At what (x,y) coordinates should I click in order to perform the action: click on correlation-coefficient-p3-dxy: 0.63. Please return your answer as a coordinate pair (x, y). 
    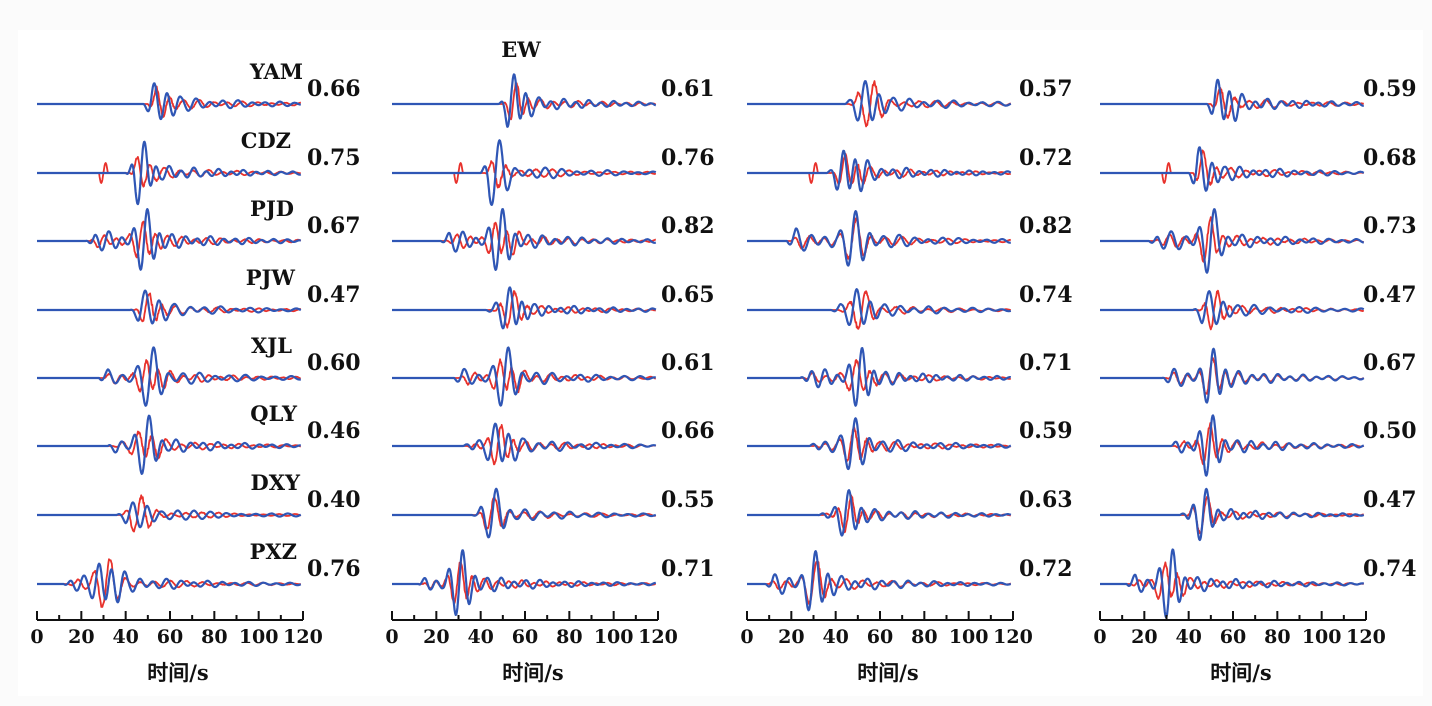
    Looking at the image, I should click on (1046, 500).